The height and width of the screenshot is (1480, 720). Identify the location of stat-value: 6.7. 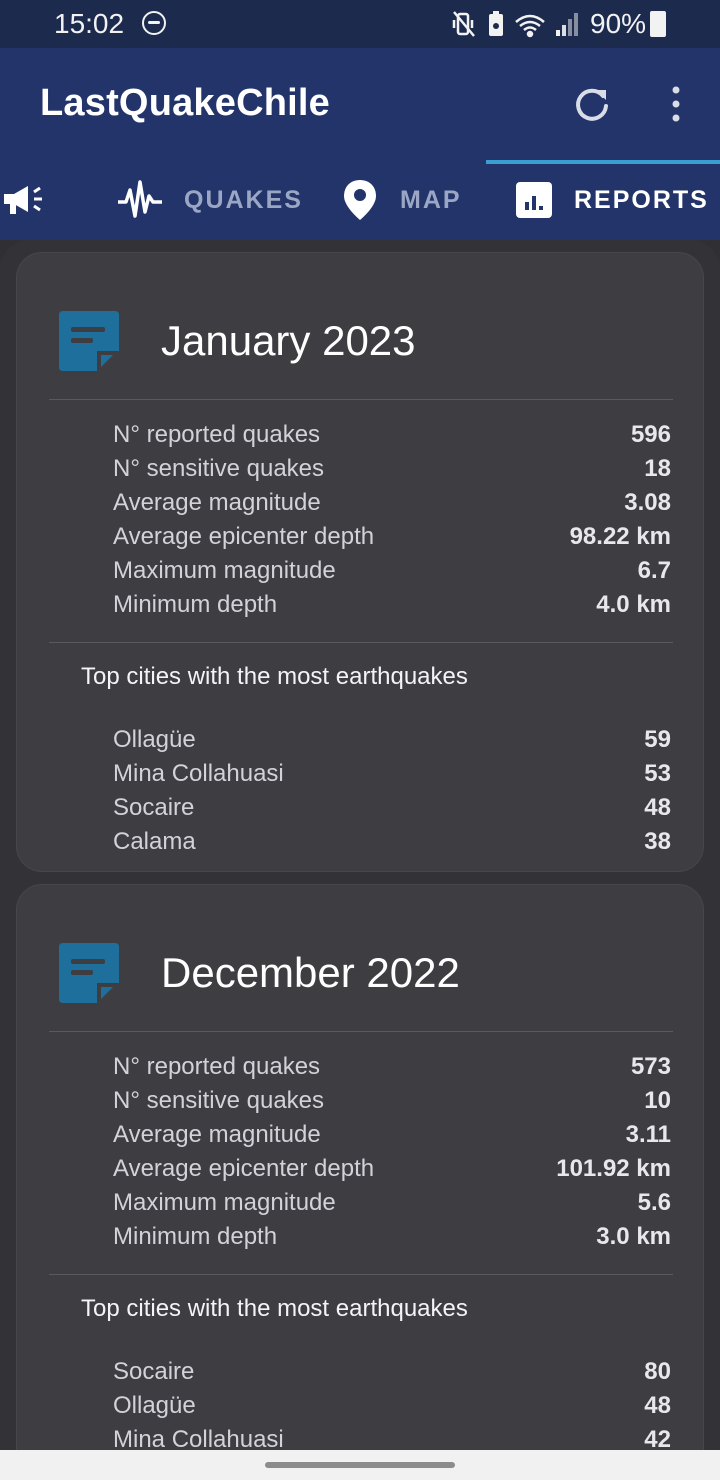
(654, 570).